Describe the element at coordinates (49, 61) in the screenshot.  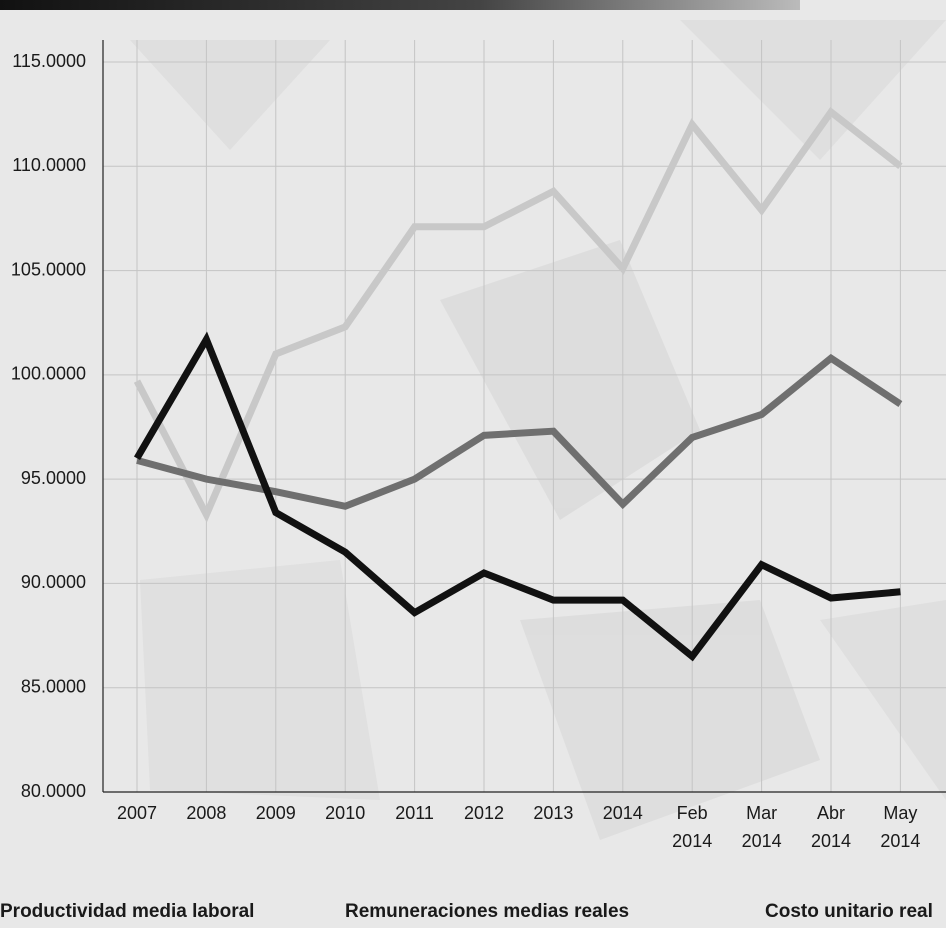
I see `y-tick-label: 115.0000` at that location.